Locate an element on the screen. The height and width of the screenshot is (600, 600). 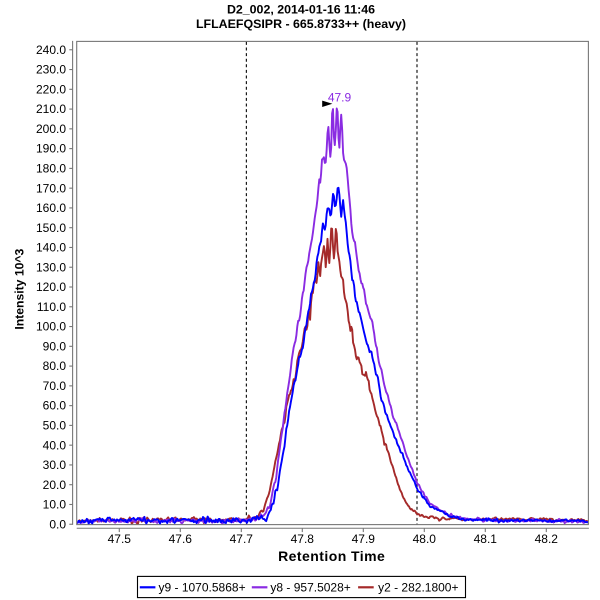
svg-text: 230.0 is located at coordinates (51, 70).